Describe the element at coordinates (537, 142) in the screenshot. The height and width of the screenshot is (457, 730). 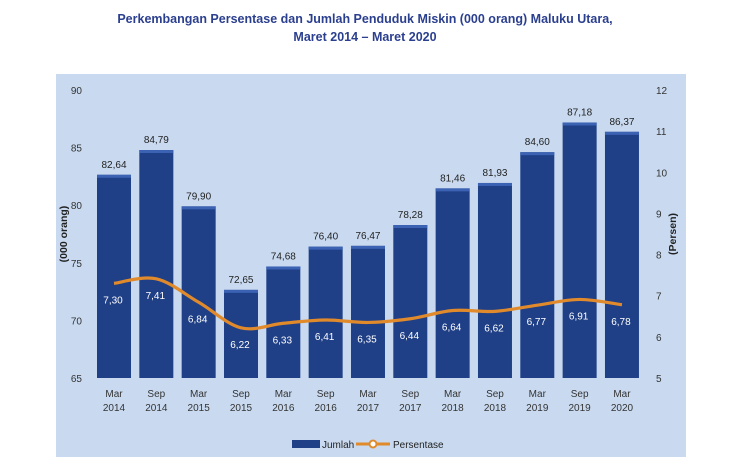
I see `bar-value-label: 84,60` at that location.